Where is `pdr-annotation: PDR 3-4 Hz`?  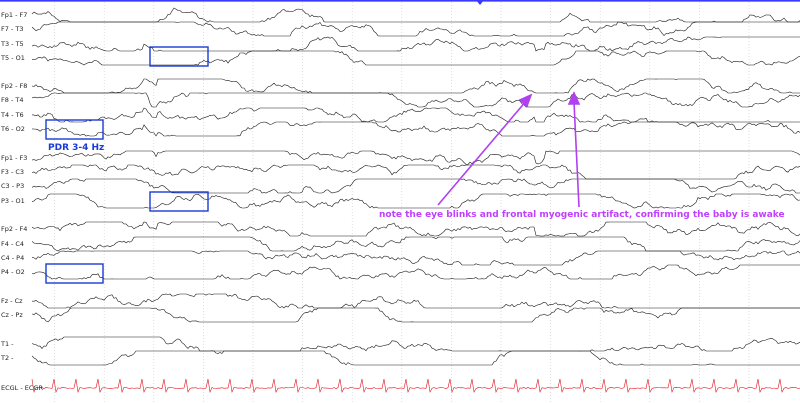
pdr-annotation: PDR 3-4 Hz is located at coordinates (76, 148).